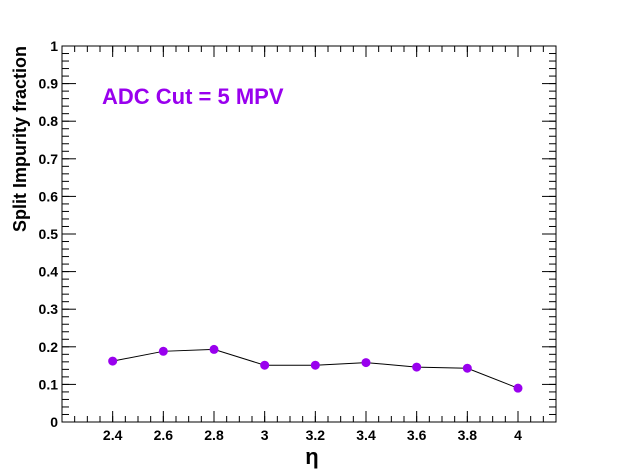 This screenshot has width=621, height=469. What do you see at coordinates (265, 435) in the screenshot?
I see `x-tick-label: 3` at bounding box center [265, 435].